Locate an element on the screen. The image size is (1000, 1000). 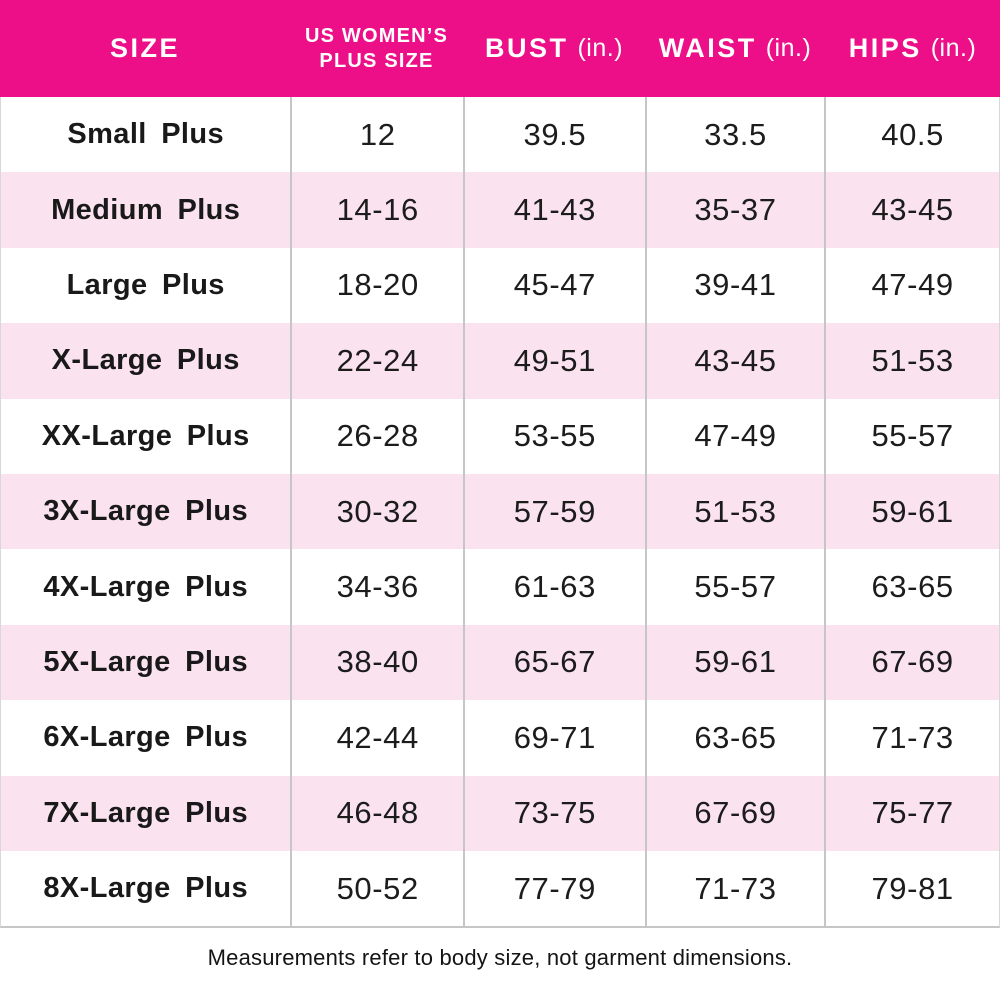
hips-cell: 79-81 is located at coordinates (911, 888).